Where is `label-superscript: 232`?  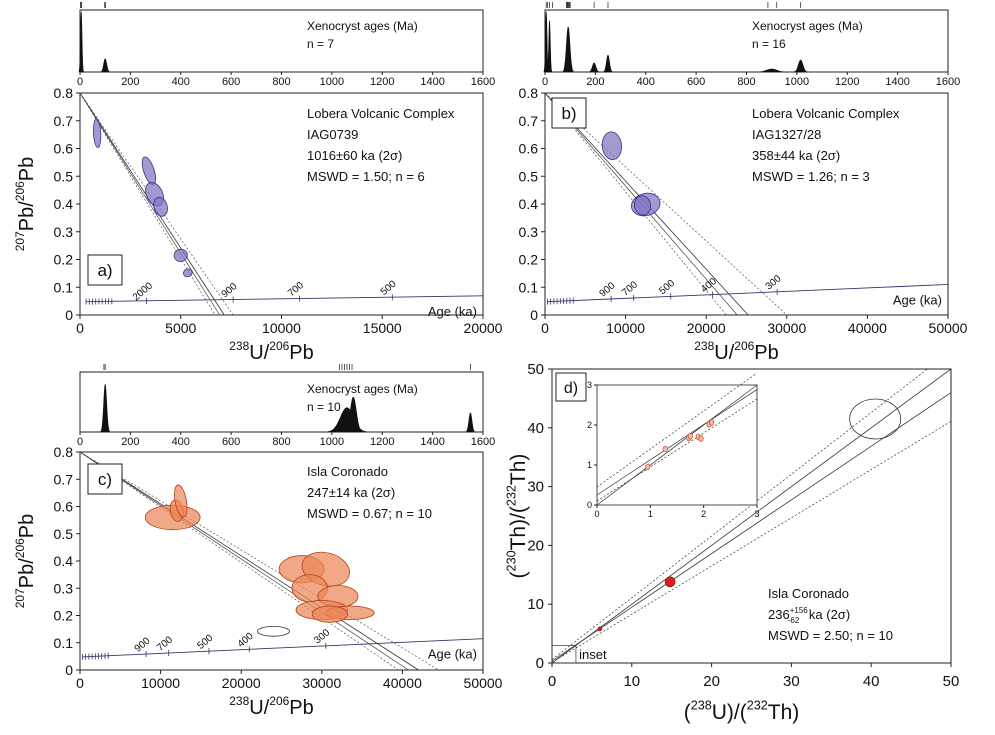 label-superscript: 232 is located at coordinates (757, 706).